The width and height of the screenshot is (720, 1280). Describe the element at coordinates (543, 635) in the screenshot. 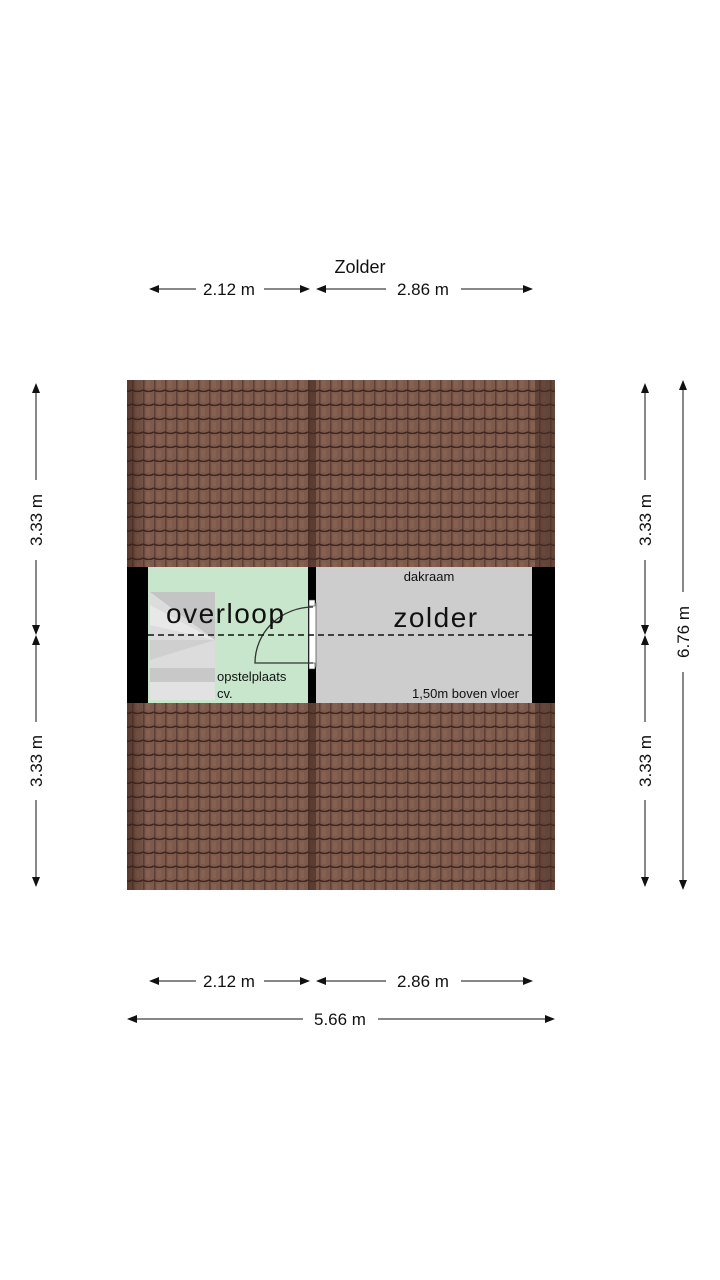

I see `wall-right` at that location.